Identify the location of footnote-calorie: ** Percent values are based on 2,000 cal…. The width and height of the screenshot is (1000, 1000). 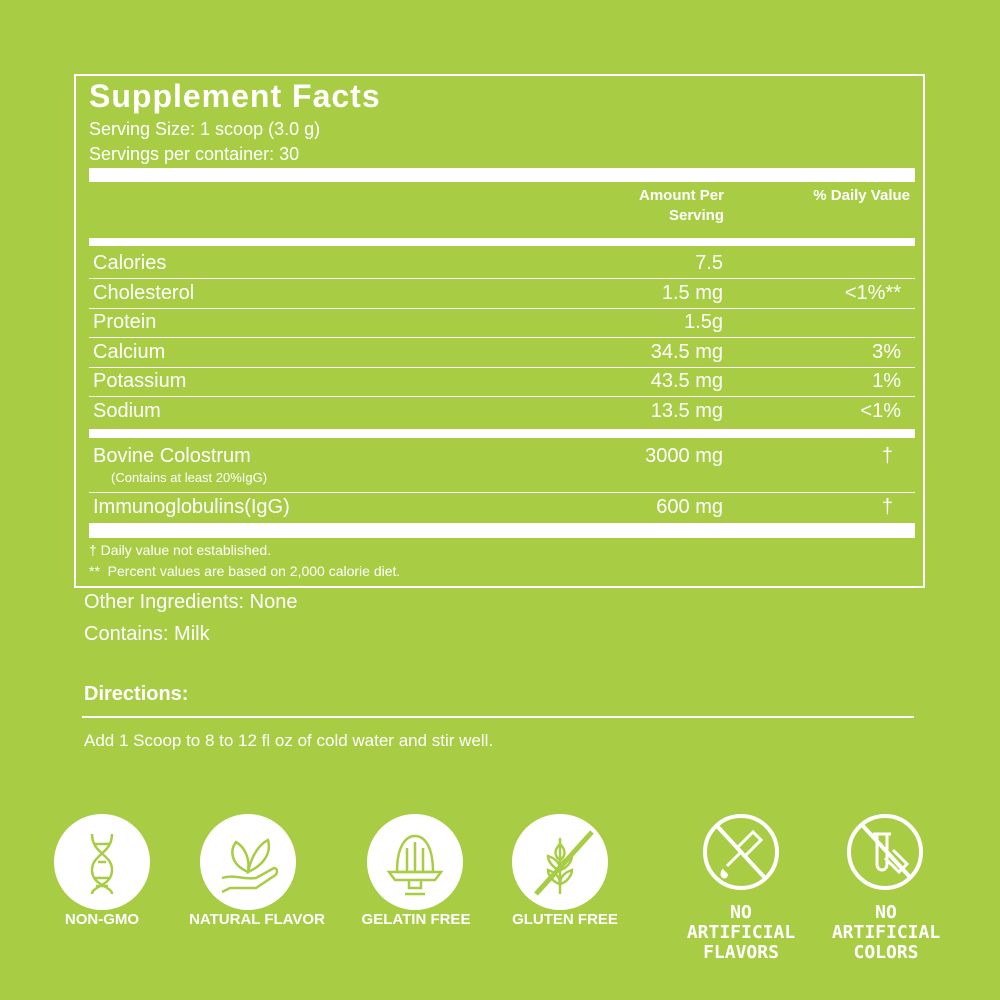
(245, 571).